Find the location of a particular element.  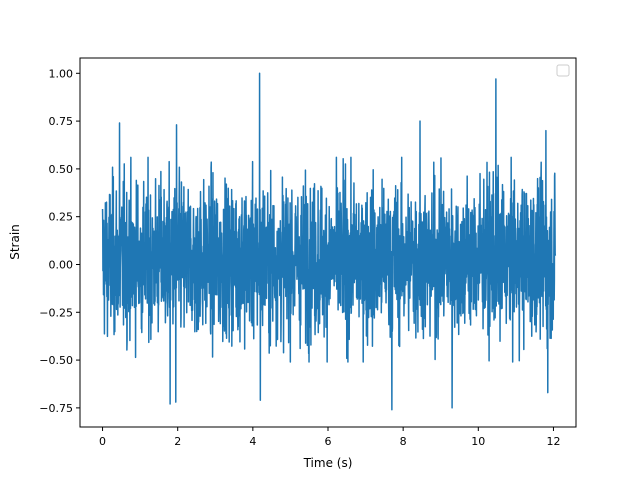

x-axis-ticks: 0 2 4 6 8 10 12 is located at coordinates (329, 437).